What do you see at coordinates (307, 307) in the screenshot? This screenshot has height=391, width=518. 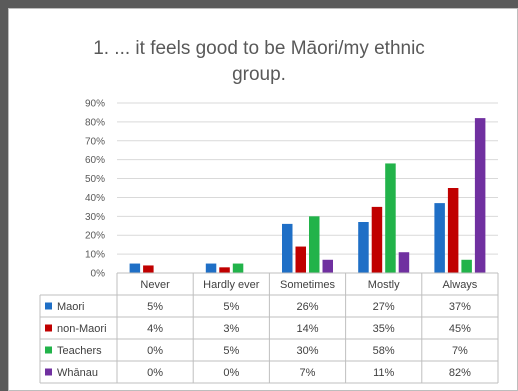 I see `data-label: 26%` at bounding box center [307, 307].